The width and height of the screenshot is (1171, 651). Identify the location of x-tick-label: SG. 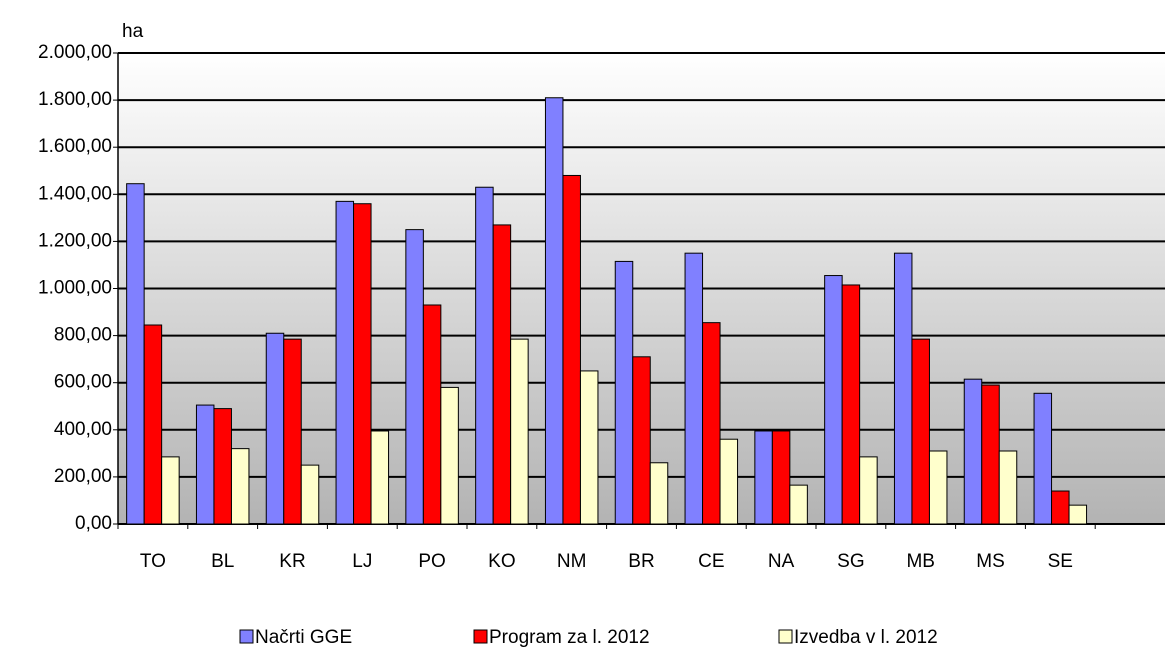
(850, 561).